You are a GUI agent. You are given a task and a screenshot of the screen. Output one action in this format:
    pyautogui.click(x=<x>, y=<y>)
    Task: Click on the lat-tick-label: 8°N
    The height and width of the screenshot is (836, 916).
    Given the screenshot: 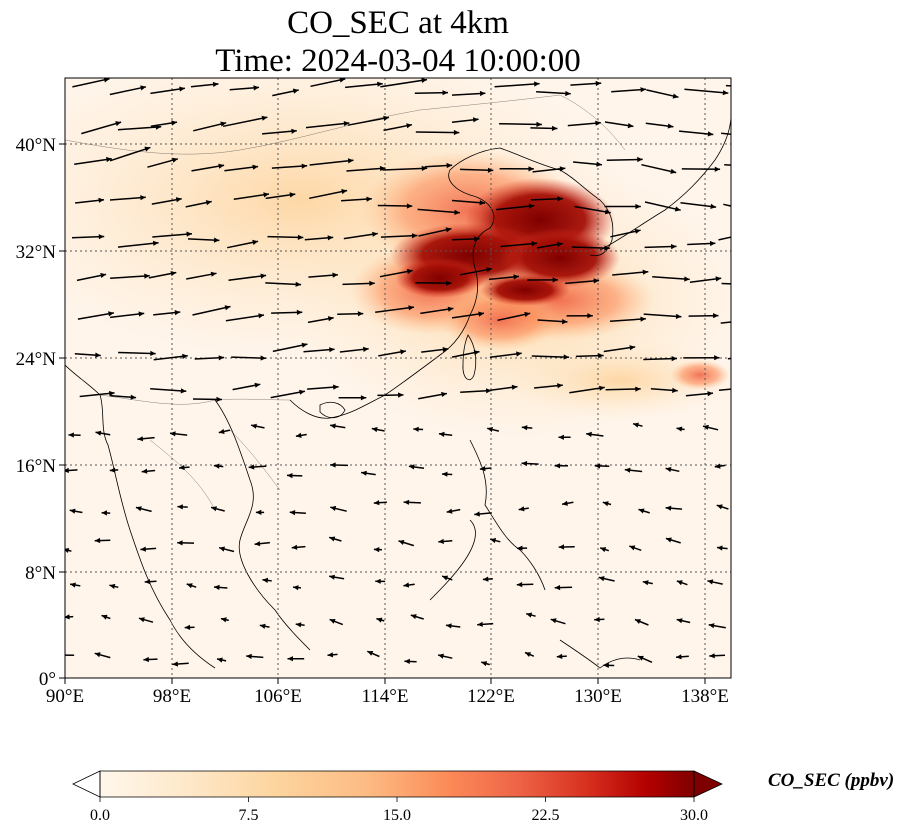 What is the action you would take?
    pyautogui.click(x=40, y=573)
    